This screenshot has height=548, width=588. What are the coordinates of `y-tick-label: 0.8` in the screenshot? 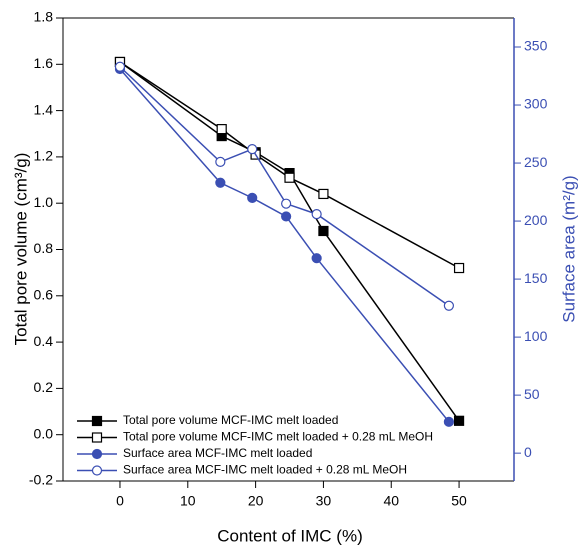 It's located at (44, 248).